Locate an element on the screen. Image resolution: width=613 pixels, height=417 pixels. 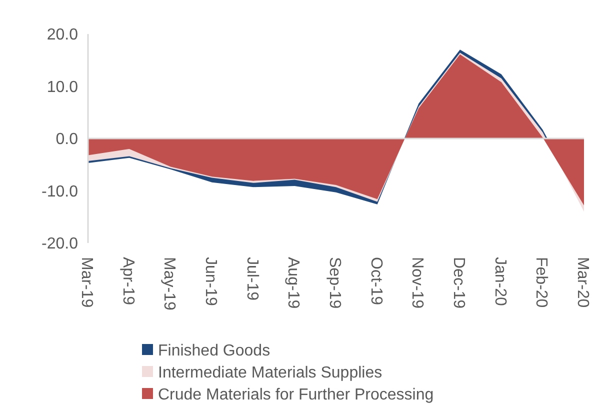
x-tick-label: Aug-19 is located at coordinates (293, 283).